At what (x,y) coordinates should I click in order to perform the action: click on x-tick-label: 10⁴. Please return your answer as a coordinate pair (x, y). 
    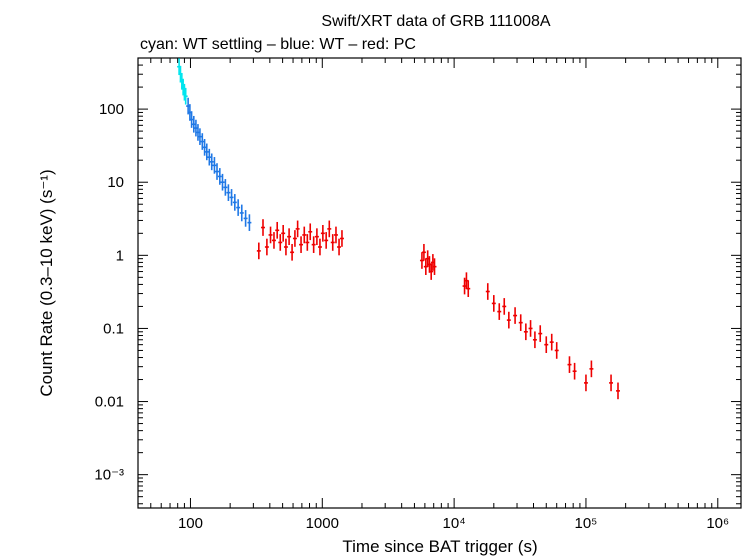
    Looking at the image, I should click on (454, 523).